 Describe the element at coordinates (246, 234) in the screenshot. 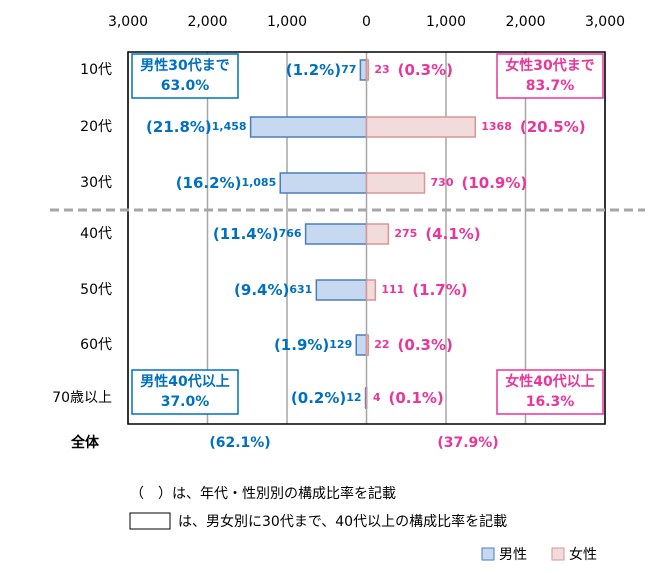

I see `share-label: (11.4%)` at that location.